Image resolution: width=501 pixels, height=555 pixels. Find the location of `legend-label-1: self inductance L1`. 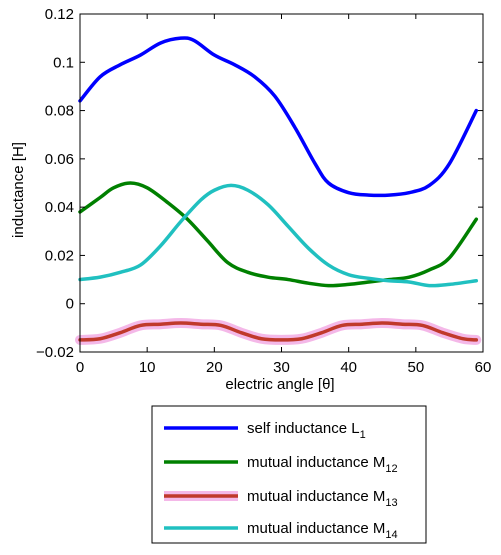

legend-label-1: self inductance L1 is located at coordinates (306, 430).